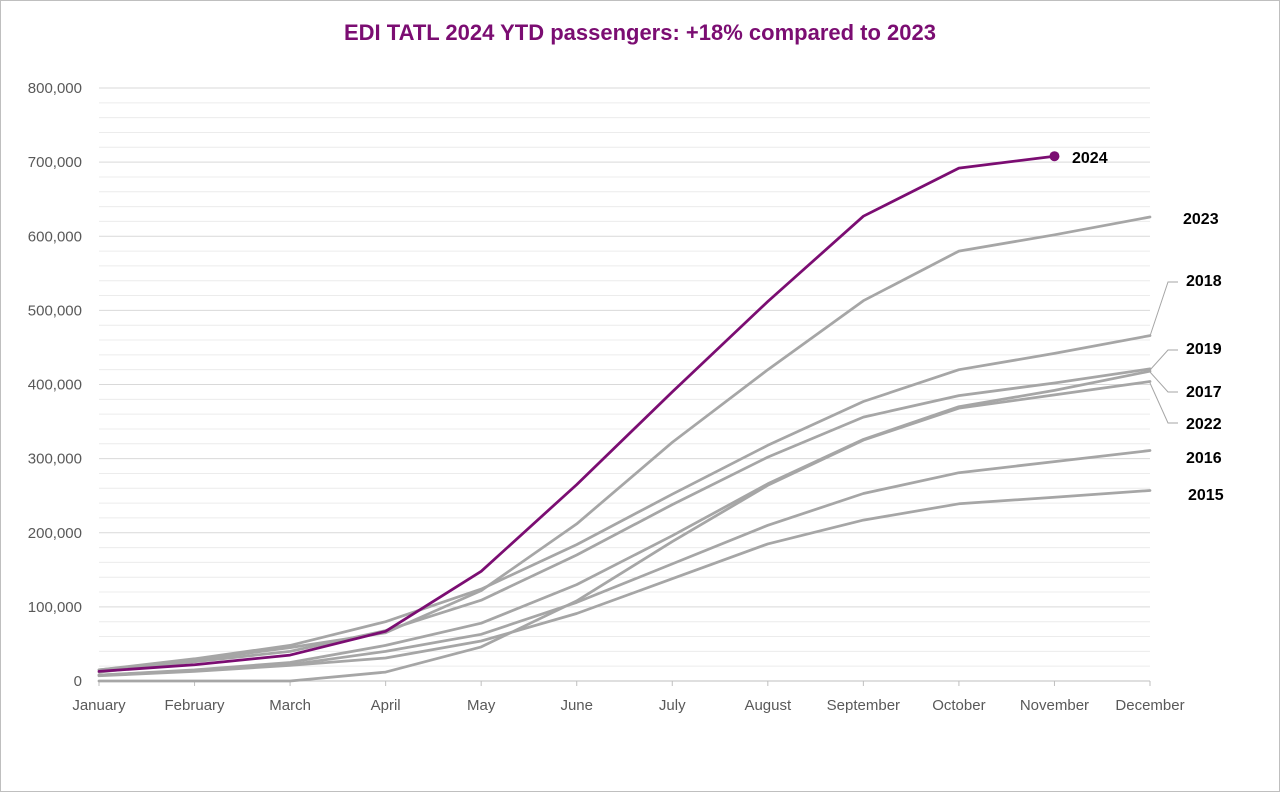  Describe the element at coordinates (55, 236) in the screenshot. I see `y-tick-label: 600,000` at that location.